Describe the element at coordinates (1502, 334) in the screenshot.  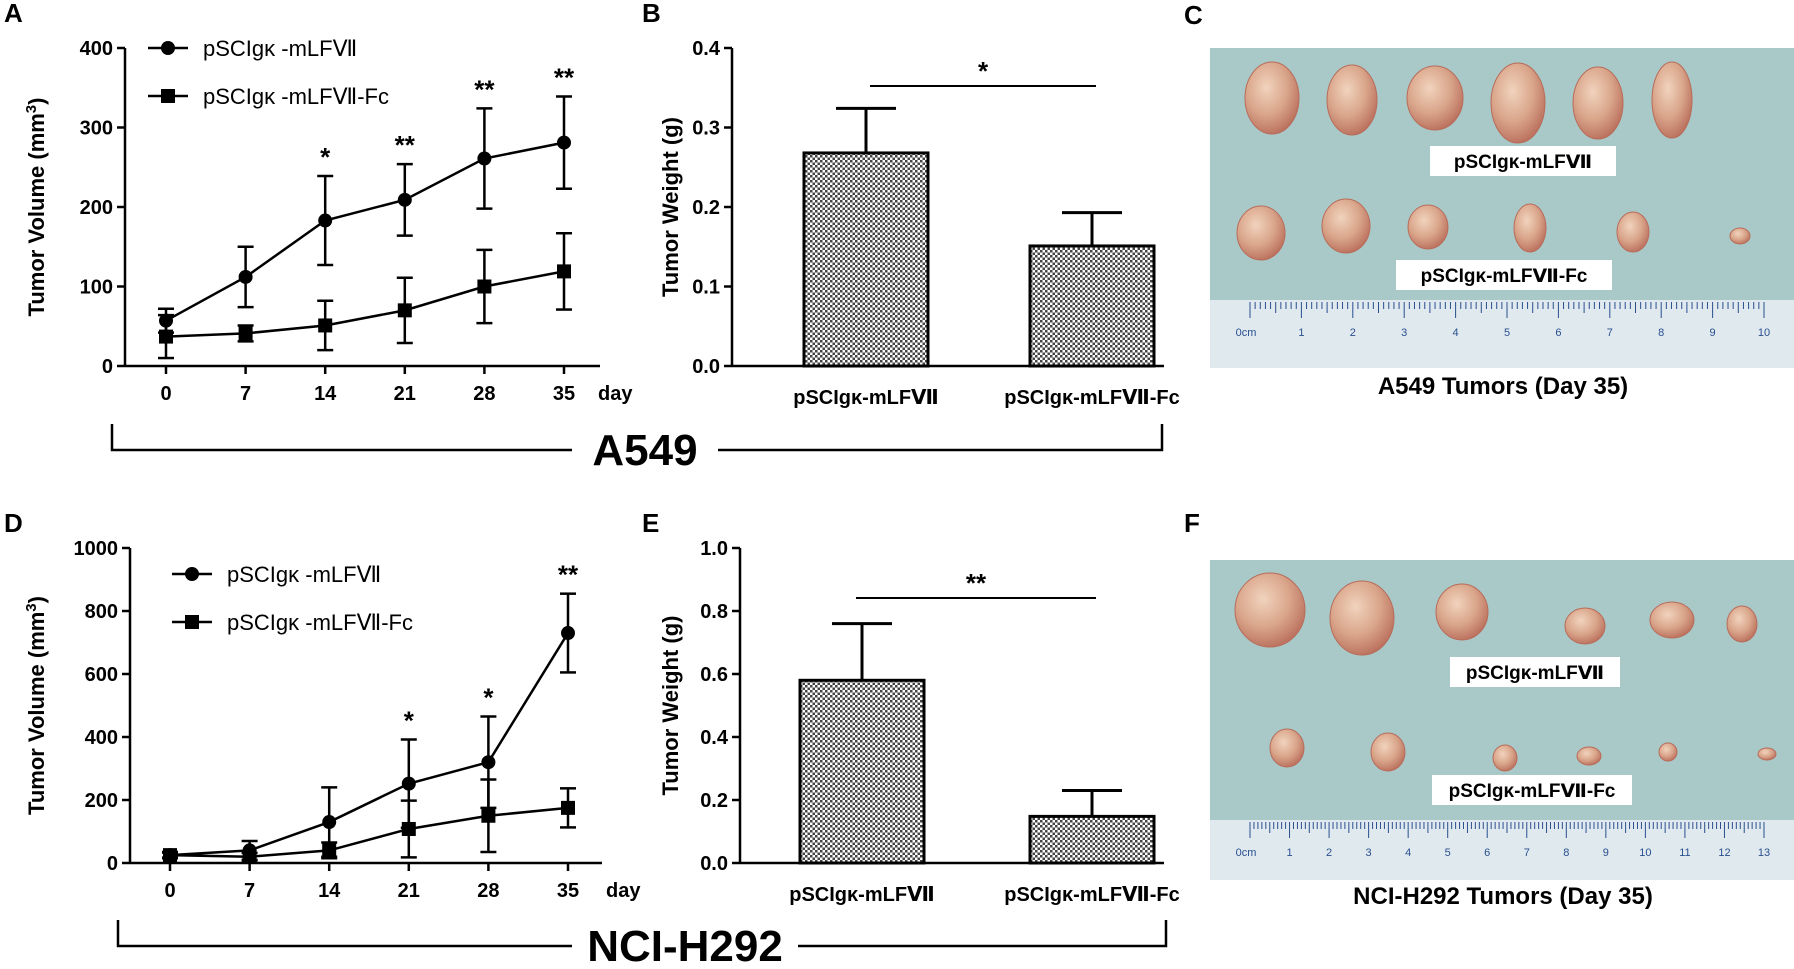
I see `photo-c-ruler` at that location.